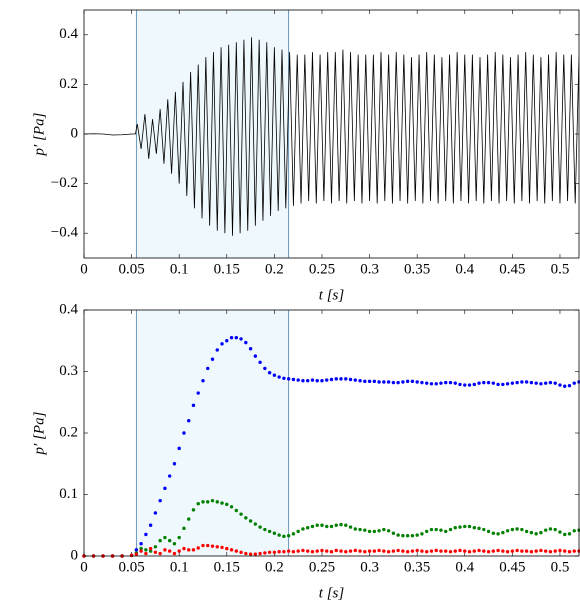 Image resolution: width=580 pixels, height=606 pixels. I want to click on x-tick-label: 0.05, so click(131, 567).